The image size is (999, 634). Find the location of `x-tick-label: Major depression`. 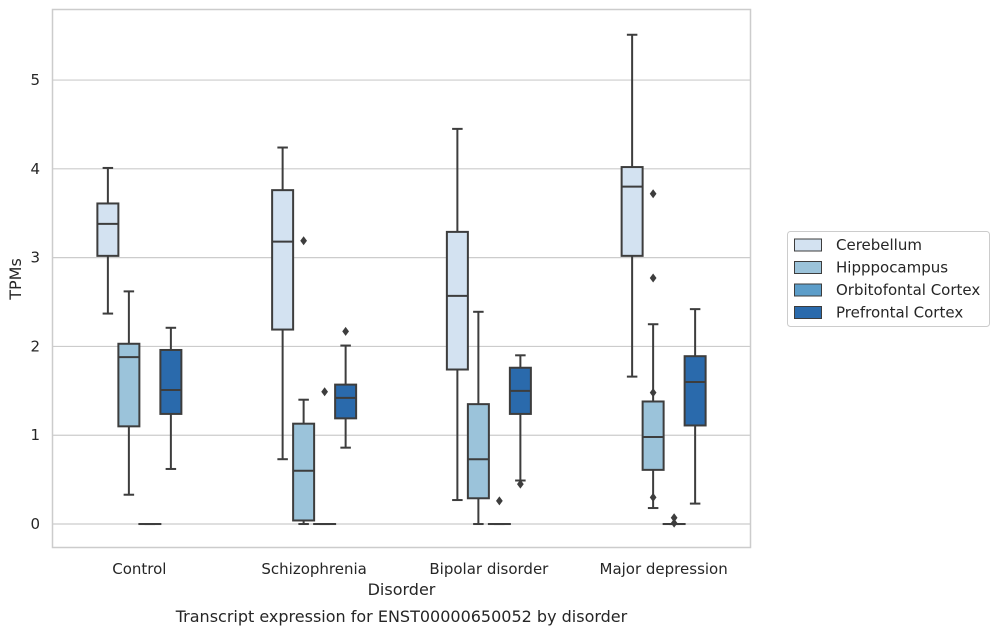

x-tick-label: Major depression is located at coordinates (664, 569).